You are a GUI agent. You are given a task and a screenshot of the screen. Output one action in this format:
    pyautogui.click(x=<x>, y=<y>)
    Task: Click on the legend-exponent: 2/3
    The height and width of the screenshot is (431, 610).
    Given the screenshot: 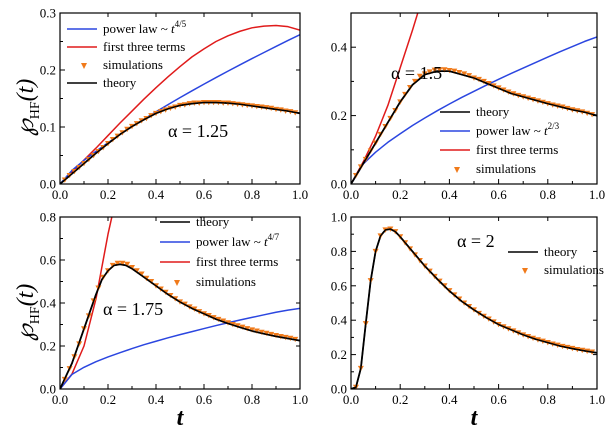 What is the action you would take?
    pyautogui.click(x=554, y=126)
    